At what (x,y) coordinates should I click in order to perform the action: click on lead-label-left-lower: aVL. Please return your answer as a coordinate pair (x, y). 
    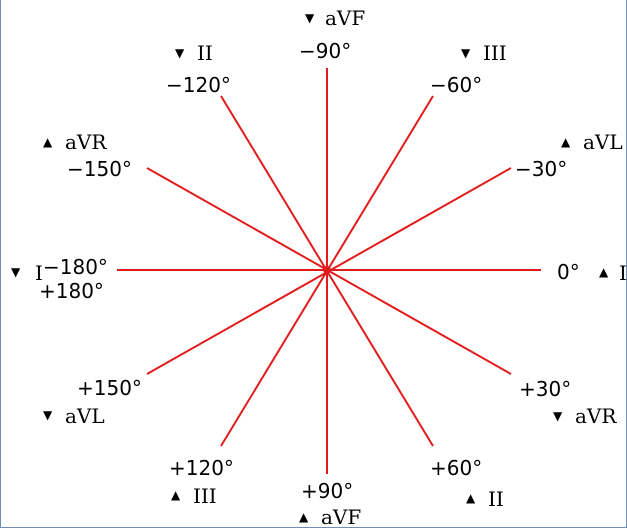
    Looking at the image, I should click on (85, 416).